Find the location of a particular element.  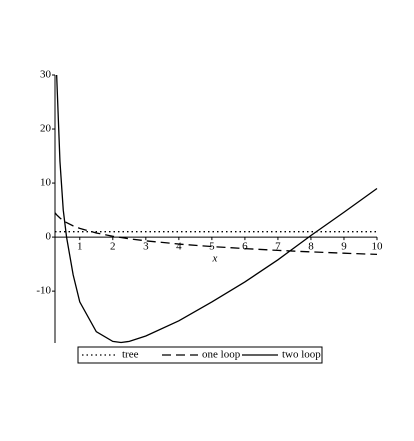

series-line is located at coordinates (216, 234).